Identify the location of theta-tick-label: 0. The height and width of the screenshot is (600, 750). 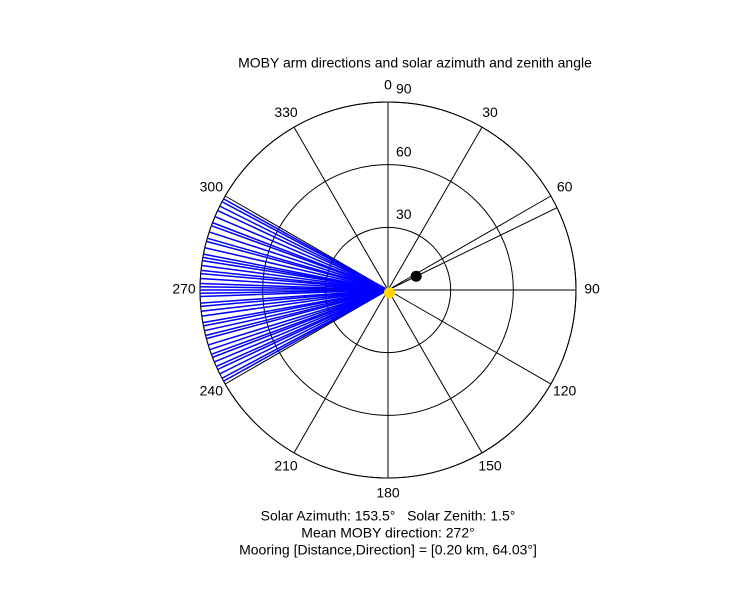
(388, 85).